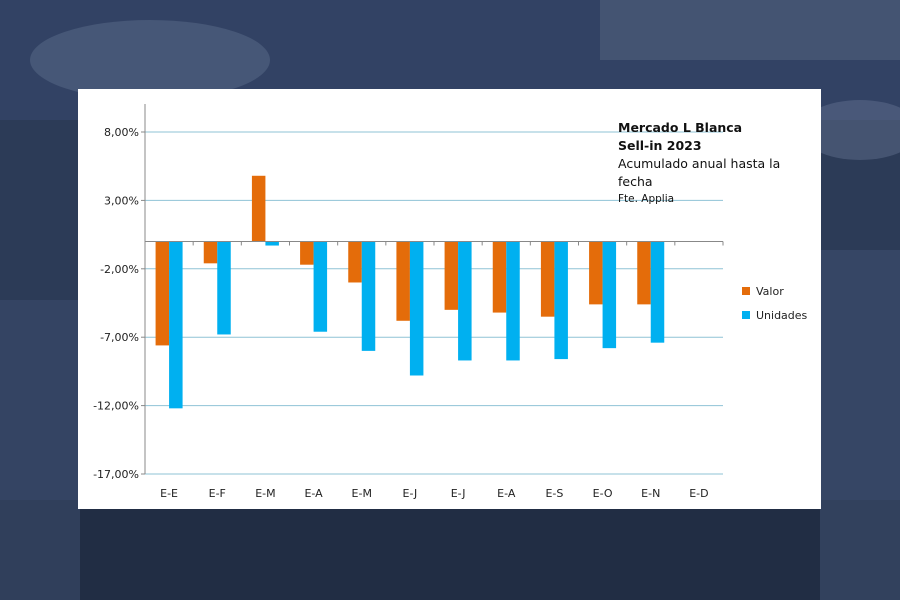  Describe the element at coordinates (554, 493) in the screenshot. I see `x-tick-label: E-S` at that location.